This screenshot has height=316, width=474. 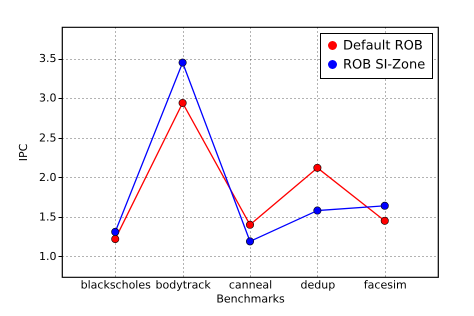 I want to click on legend-label: Default ROB, so click(x=383, y=46).